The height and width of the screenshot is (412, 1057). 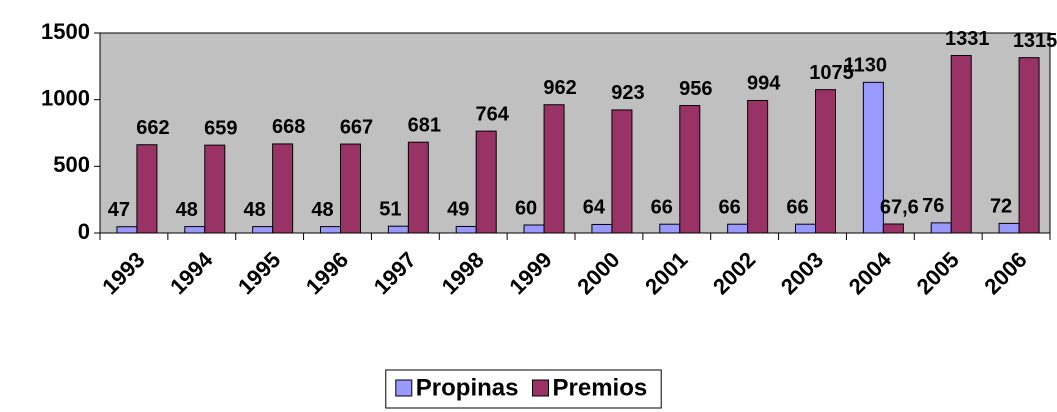 I want to click on data-label: 67,6, so click(x=899, y=207).